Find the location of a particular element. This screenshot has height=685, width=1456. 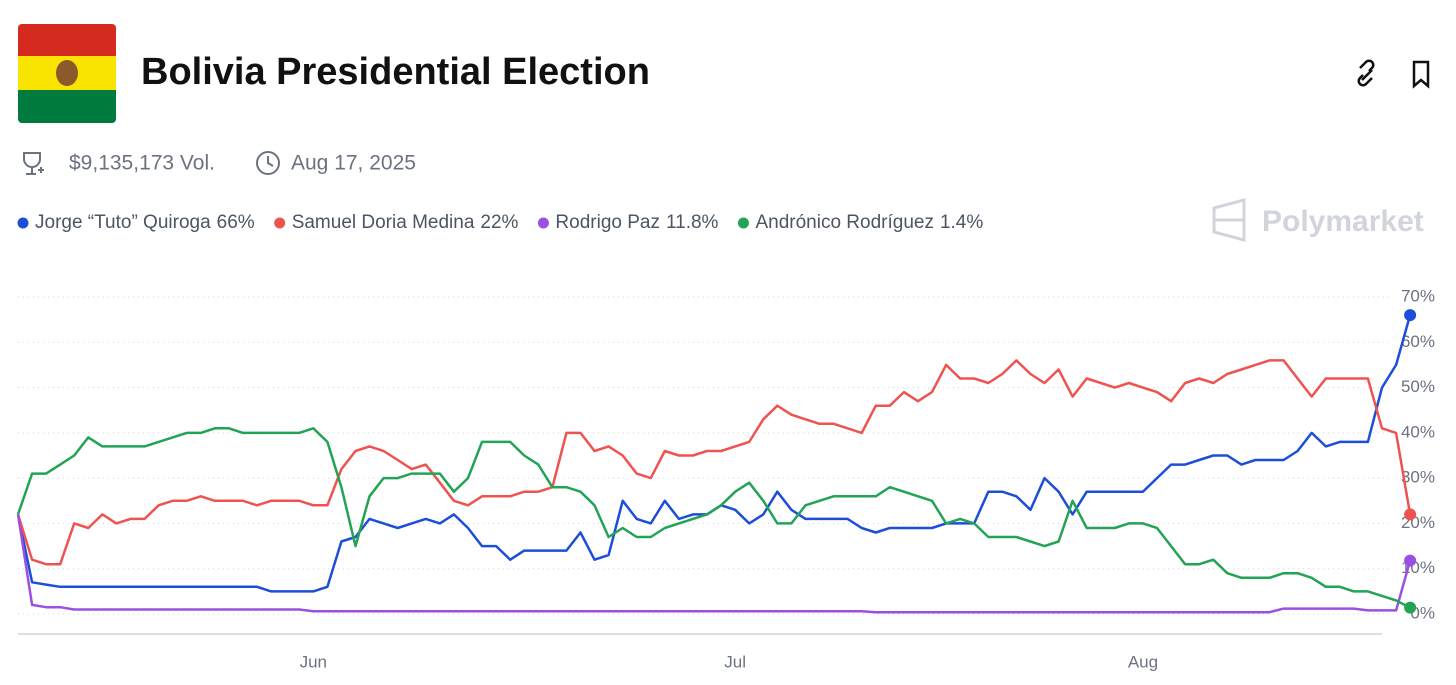

brand-name: Polymarket is located at coordinates (1343, 221).